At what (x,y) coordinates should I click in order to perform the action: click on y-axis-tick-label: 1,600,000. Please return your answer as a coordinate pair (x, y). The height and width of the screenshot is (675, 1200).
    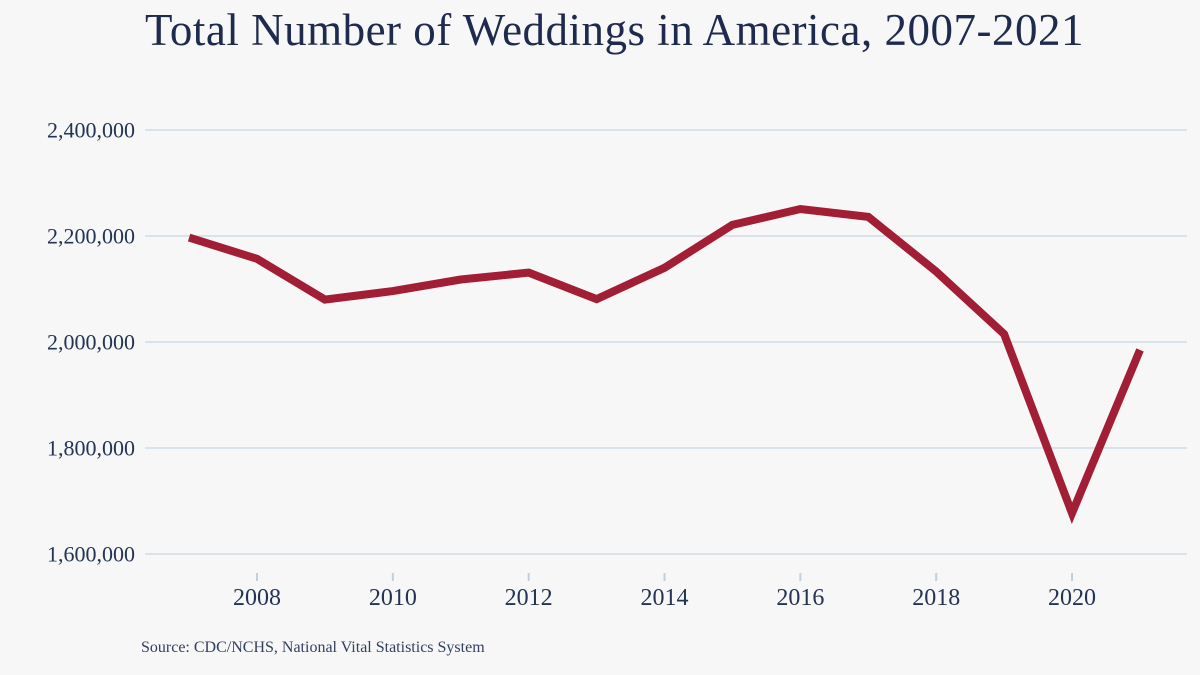
    Looking at the image, I should click on (91, 554).